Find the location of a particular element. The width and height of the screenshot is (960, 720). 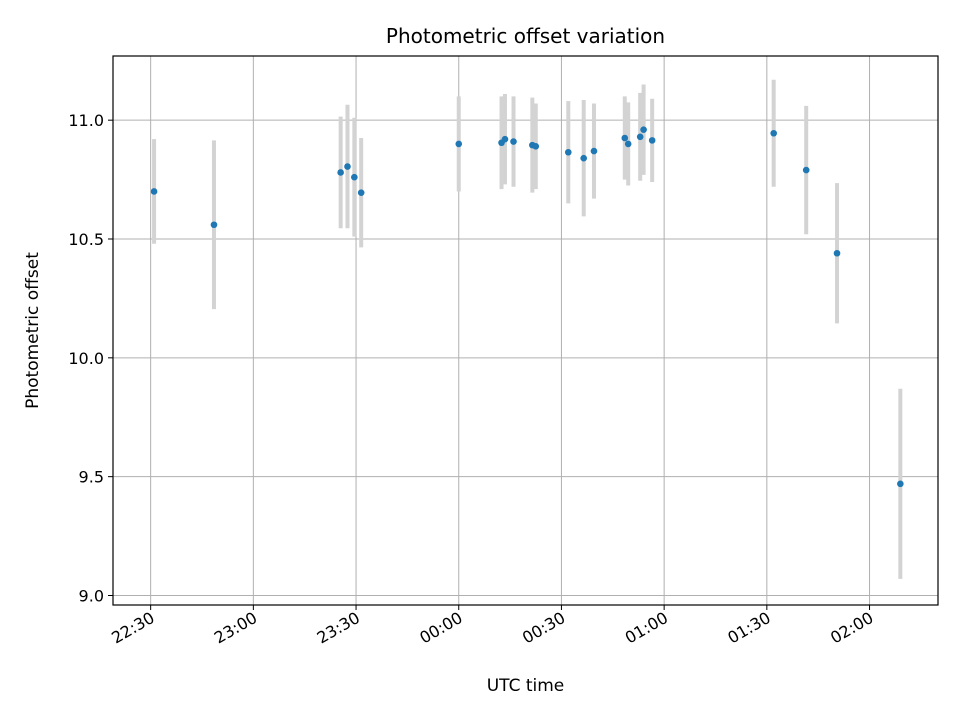

x-tick-label: 01:00 is located at coordinates (646, 628).